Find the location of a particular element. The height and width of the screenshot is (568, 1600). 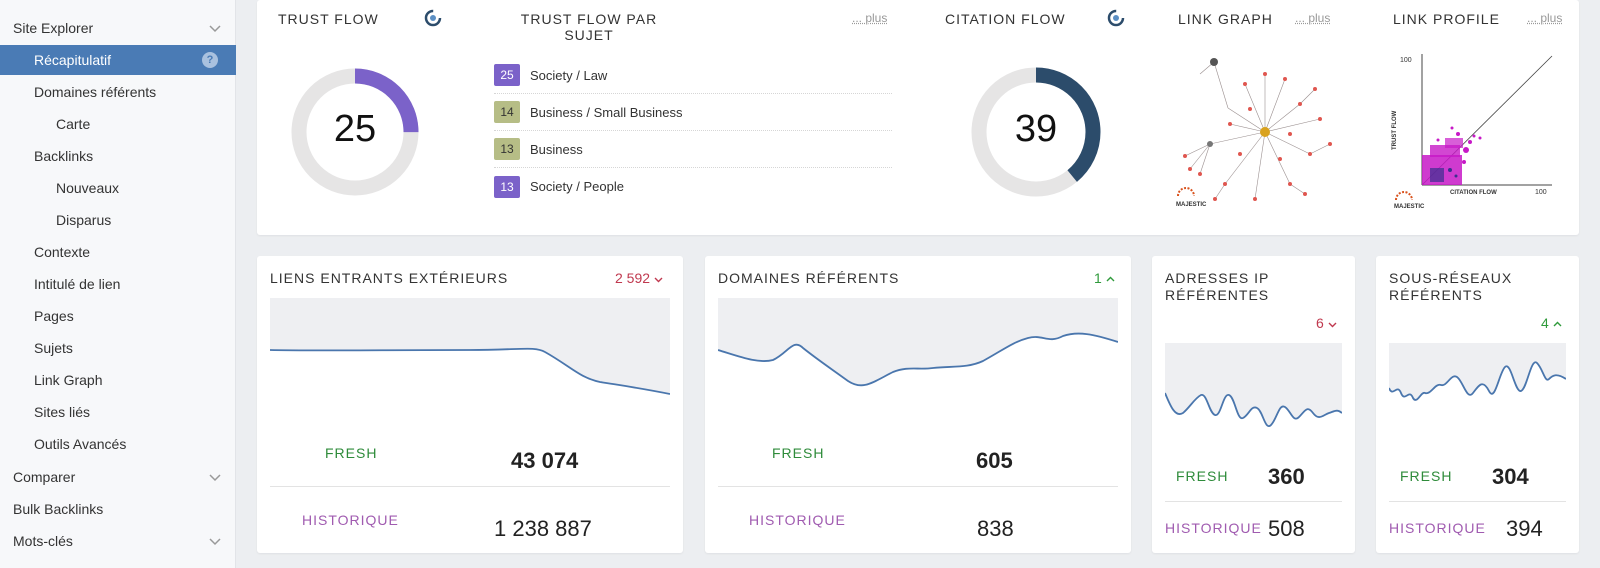

fresh-value: 360 is located at coordinates (1286, 476).